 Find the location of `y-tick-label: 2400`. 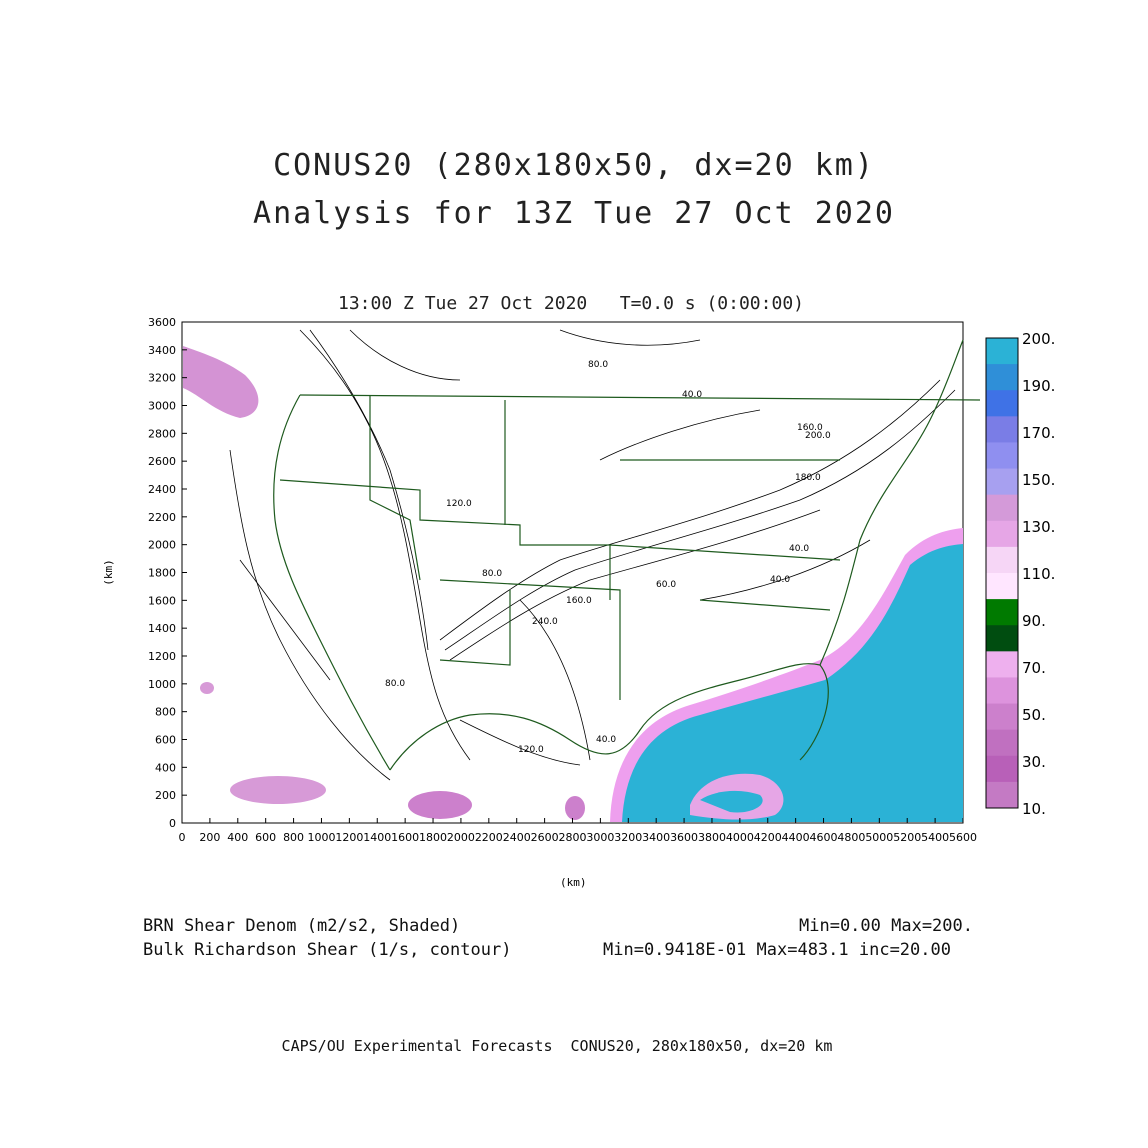

y-tick-label: 2400 is located at coordinates (162, 489).